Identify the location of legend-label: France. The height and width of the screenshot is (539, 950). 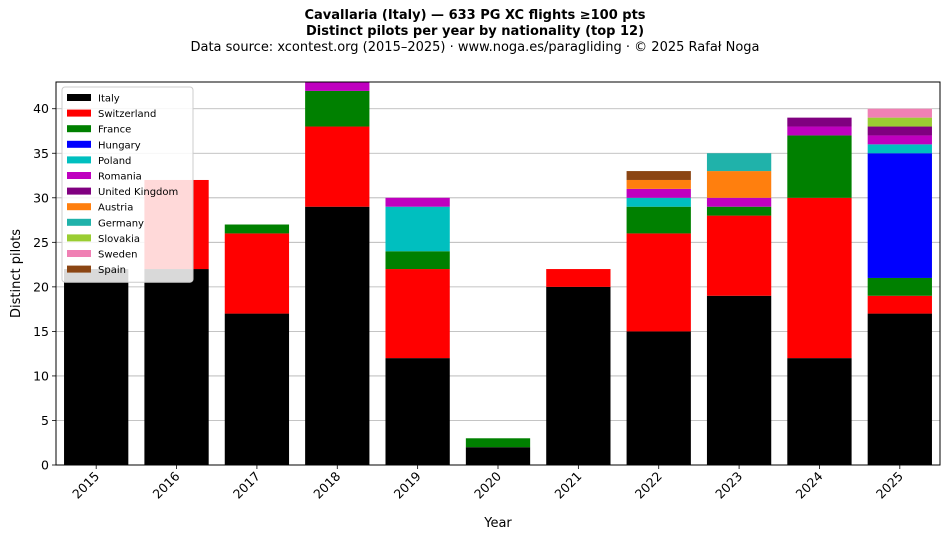
(114, 130).